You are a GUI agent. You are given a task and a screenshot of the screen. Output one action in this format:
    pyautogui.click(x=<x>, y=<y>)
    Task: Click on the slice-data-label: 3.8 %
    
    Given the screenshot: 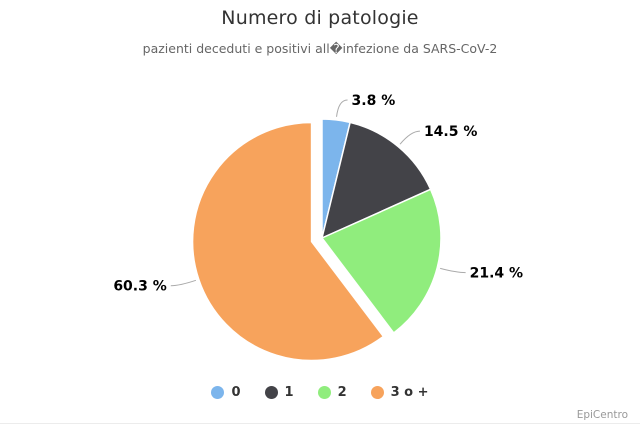 What is the action you would take?
    pyautogui.click(x=374, y=101)
    